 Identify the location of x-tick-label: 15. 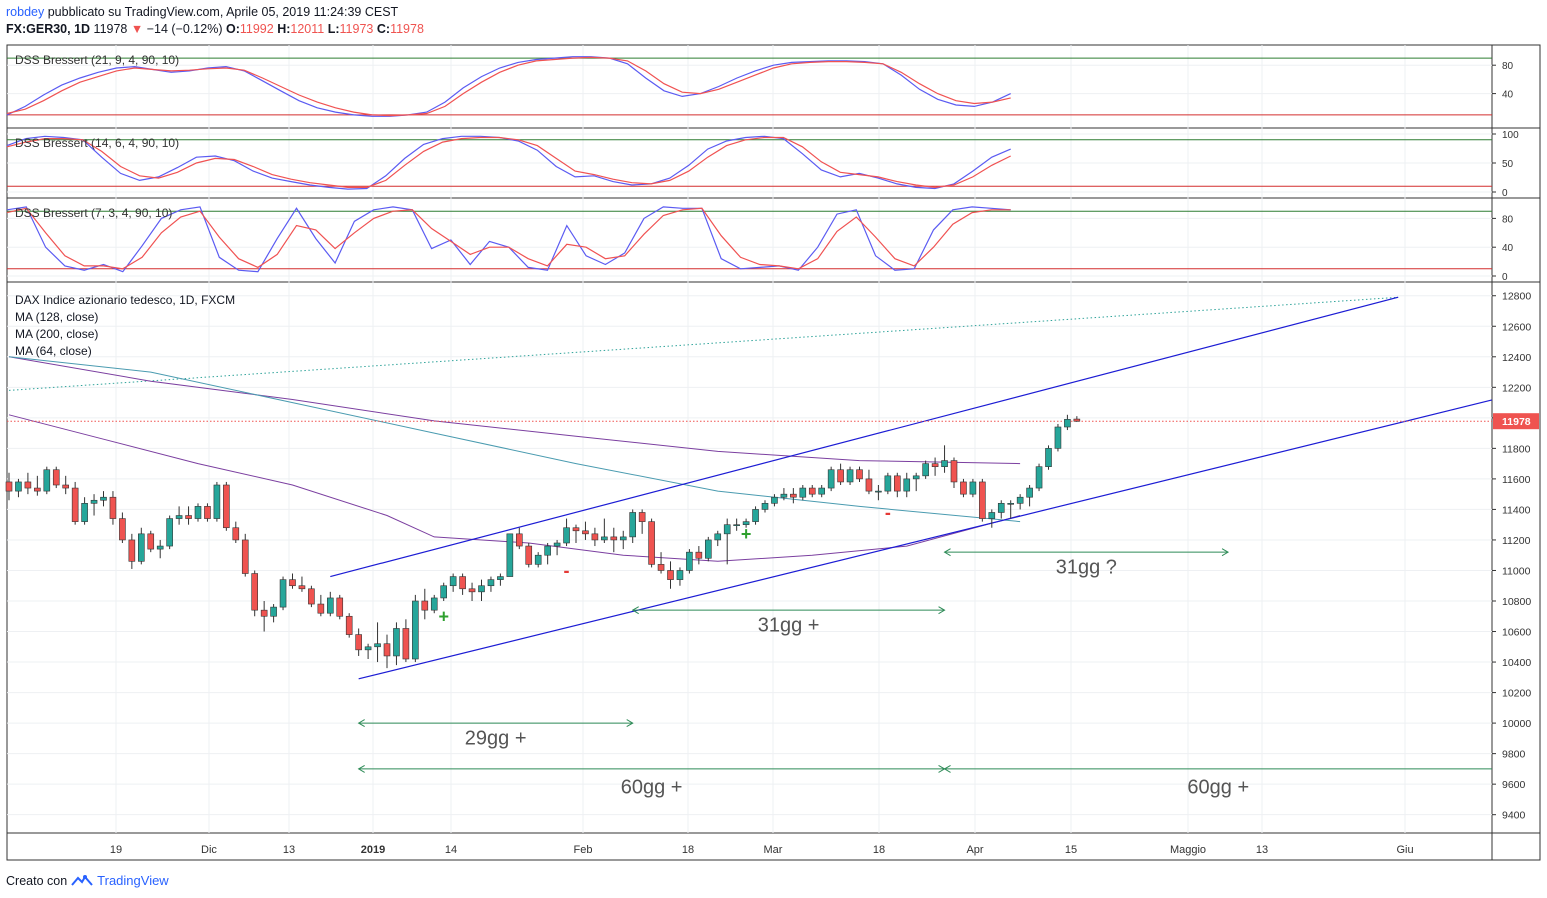
(1071, 850).